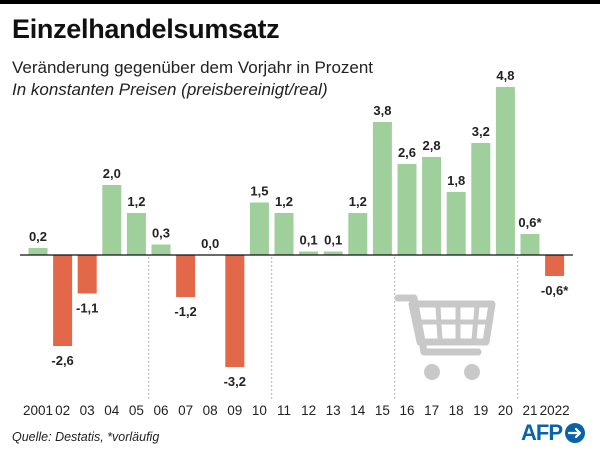 The image size is (600, 450). Describe the element at coordinates (308, 410) in the screenshot. I see `x-tick-12: 12` at that location.